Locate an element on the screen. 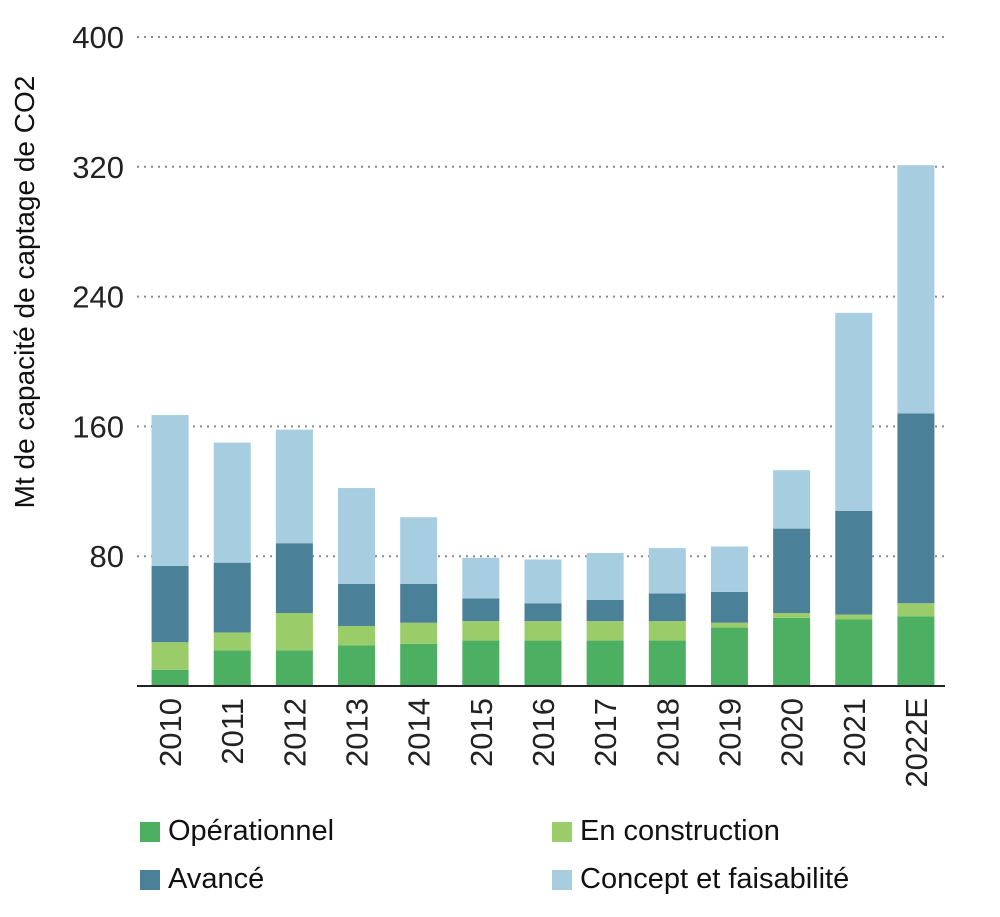  legend-item-en-construction: En construction is located at coordinates (666, 831).